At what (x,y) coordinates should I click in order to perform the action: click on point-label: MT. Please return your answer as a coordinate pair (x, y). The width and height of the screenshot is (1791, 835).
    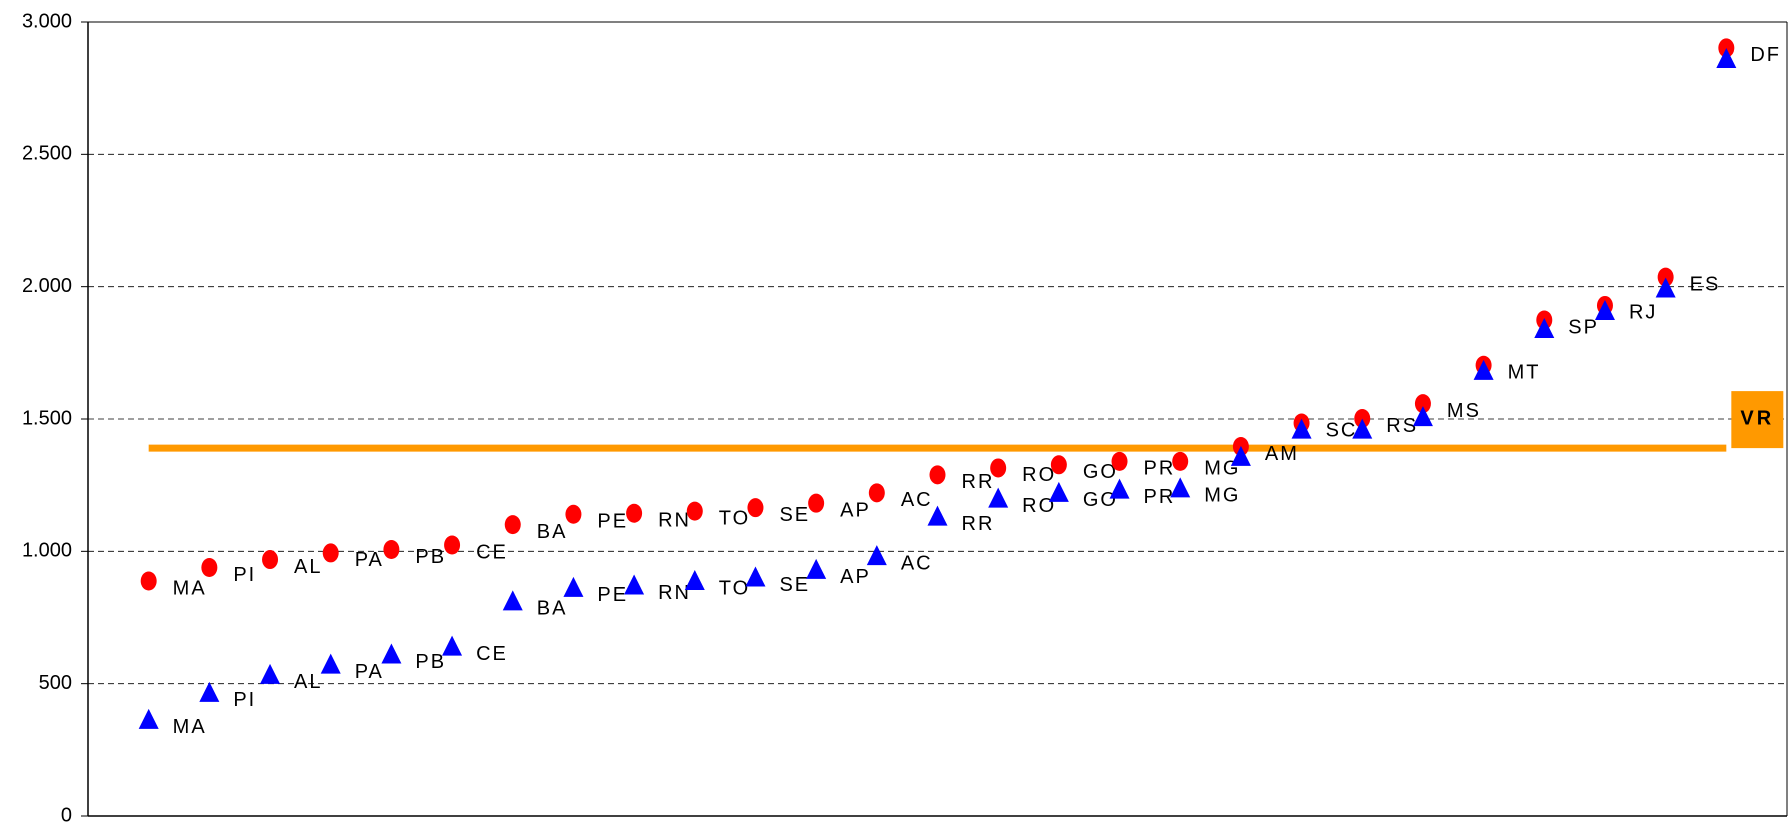
    Looking at the image, I should click on (1524, 373).